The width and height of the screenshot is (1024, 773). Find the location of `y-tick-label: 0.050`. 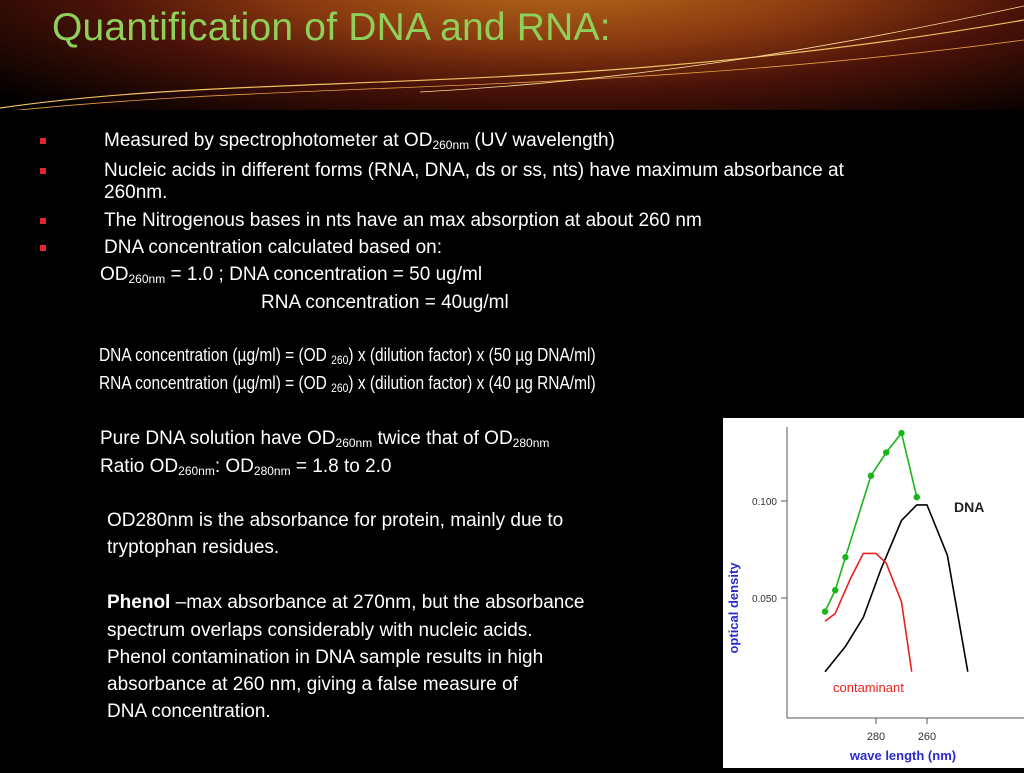

y-tick-label: 0.050 is located at coordinates (764, 599).